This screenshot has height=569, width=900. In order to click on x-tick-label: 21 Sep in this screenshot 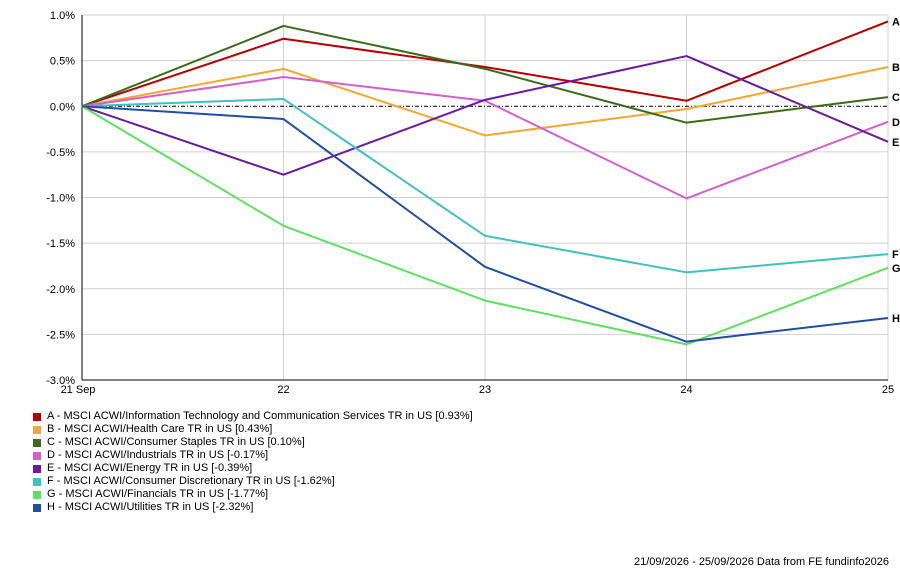, I will do `click(78, 390)`.